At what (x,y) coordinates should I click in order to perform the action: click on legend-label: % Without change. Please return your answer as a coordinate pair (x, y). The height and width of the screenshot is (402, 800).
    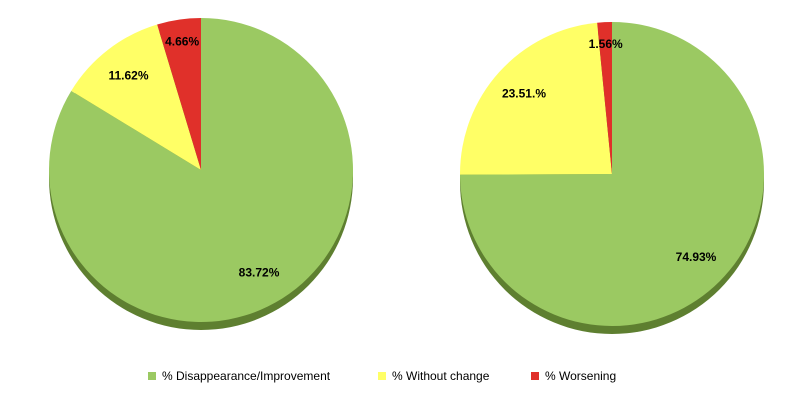
    Looking at the image, I should click on (441, 376).